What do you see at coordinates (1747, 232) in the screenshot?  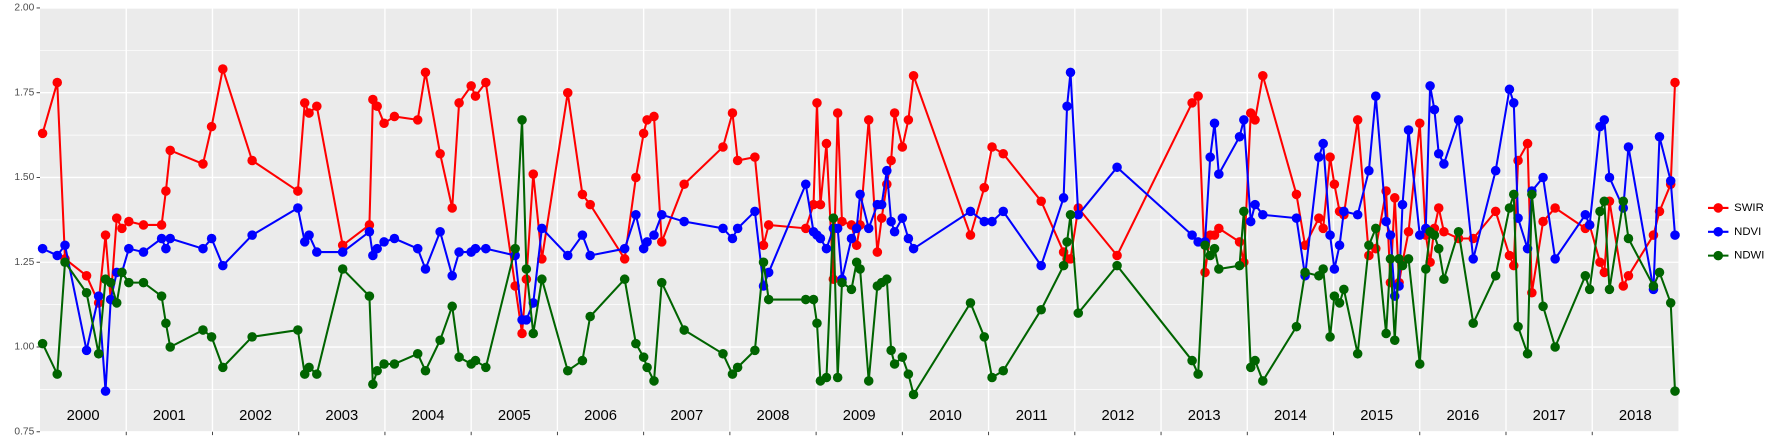 I see `legend-label: NDVI` at bounding box center [1747, 232].